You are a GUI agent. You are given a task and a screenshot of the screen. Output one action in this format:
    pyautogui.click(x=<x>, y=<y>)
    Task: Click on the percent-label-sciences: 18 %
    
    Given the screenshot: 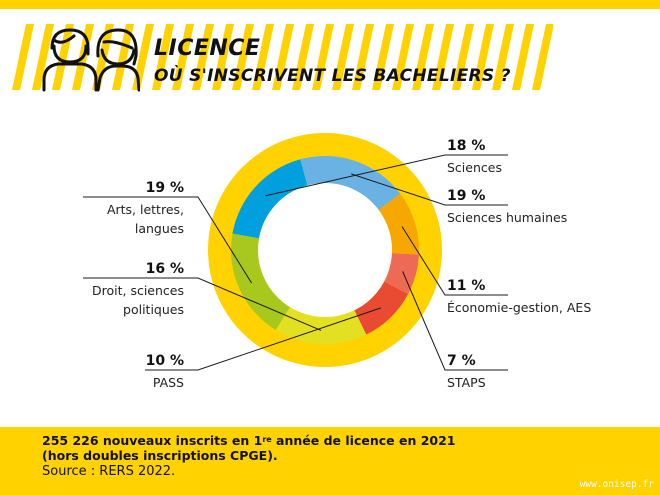 What is the action you would take?
    pyautogui.click(x=466, y=146)
    